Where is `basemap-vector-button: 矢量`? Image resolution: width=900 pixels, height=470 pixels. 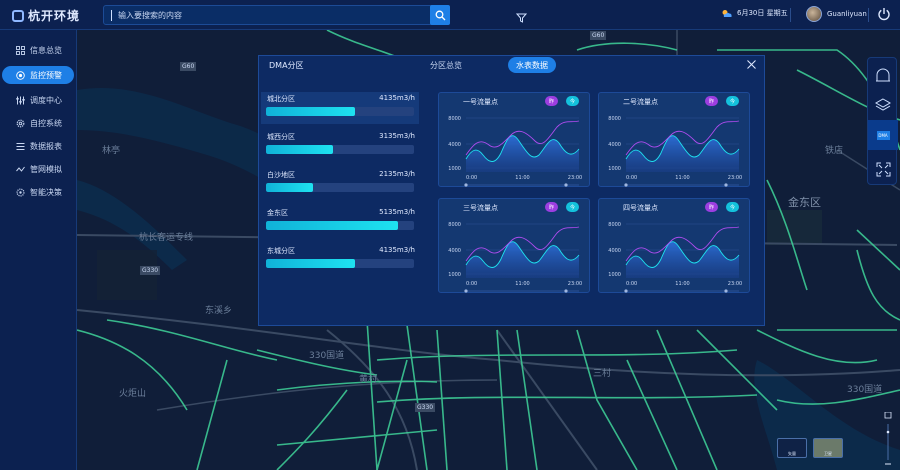
basemap-vector-button: 矢量 is located at coordinates (792, 448).